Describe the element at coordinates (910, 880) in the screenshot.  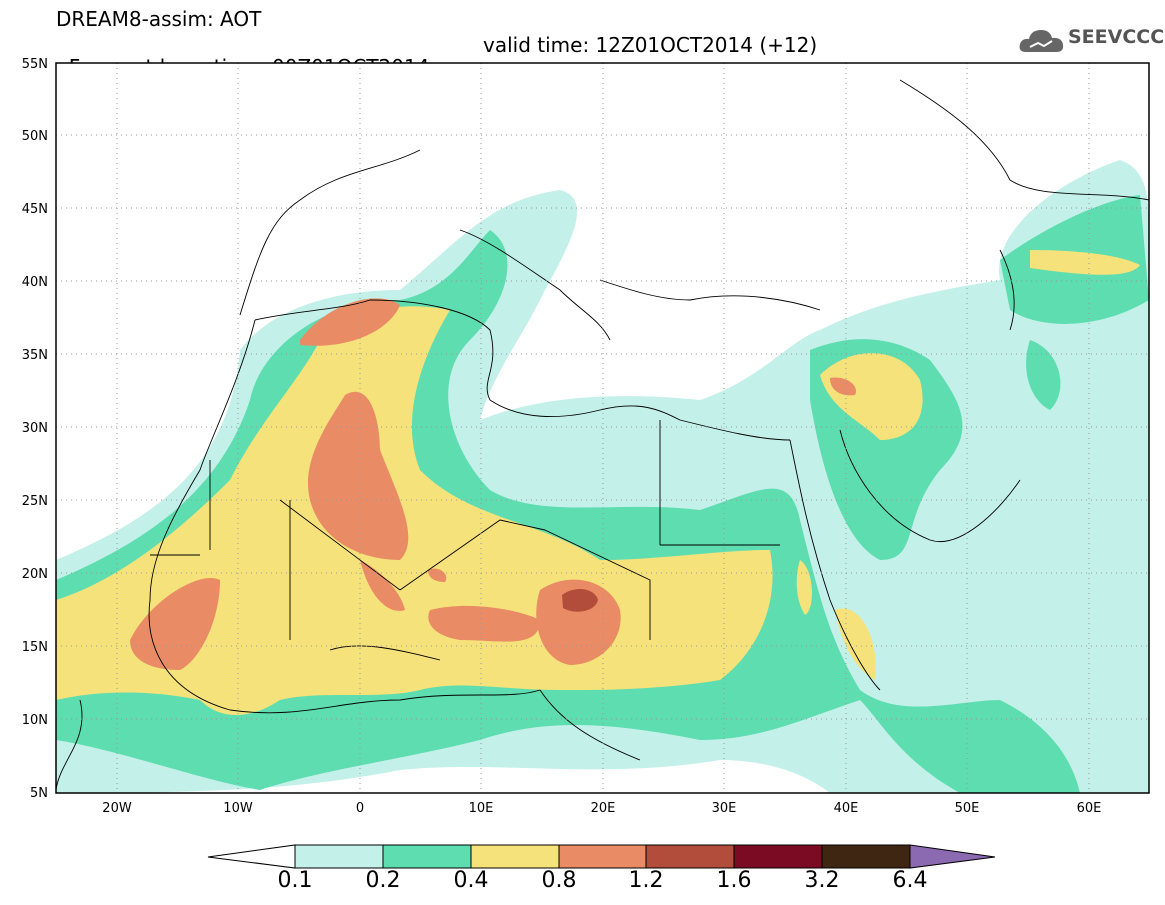
I see `colorbar-label: 6.4` at that location.